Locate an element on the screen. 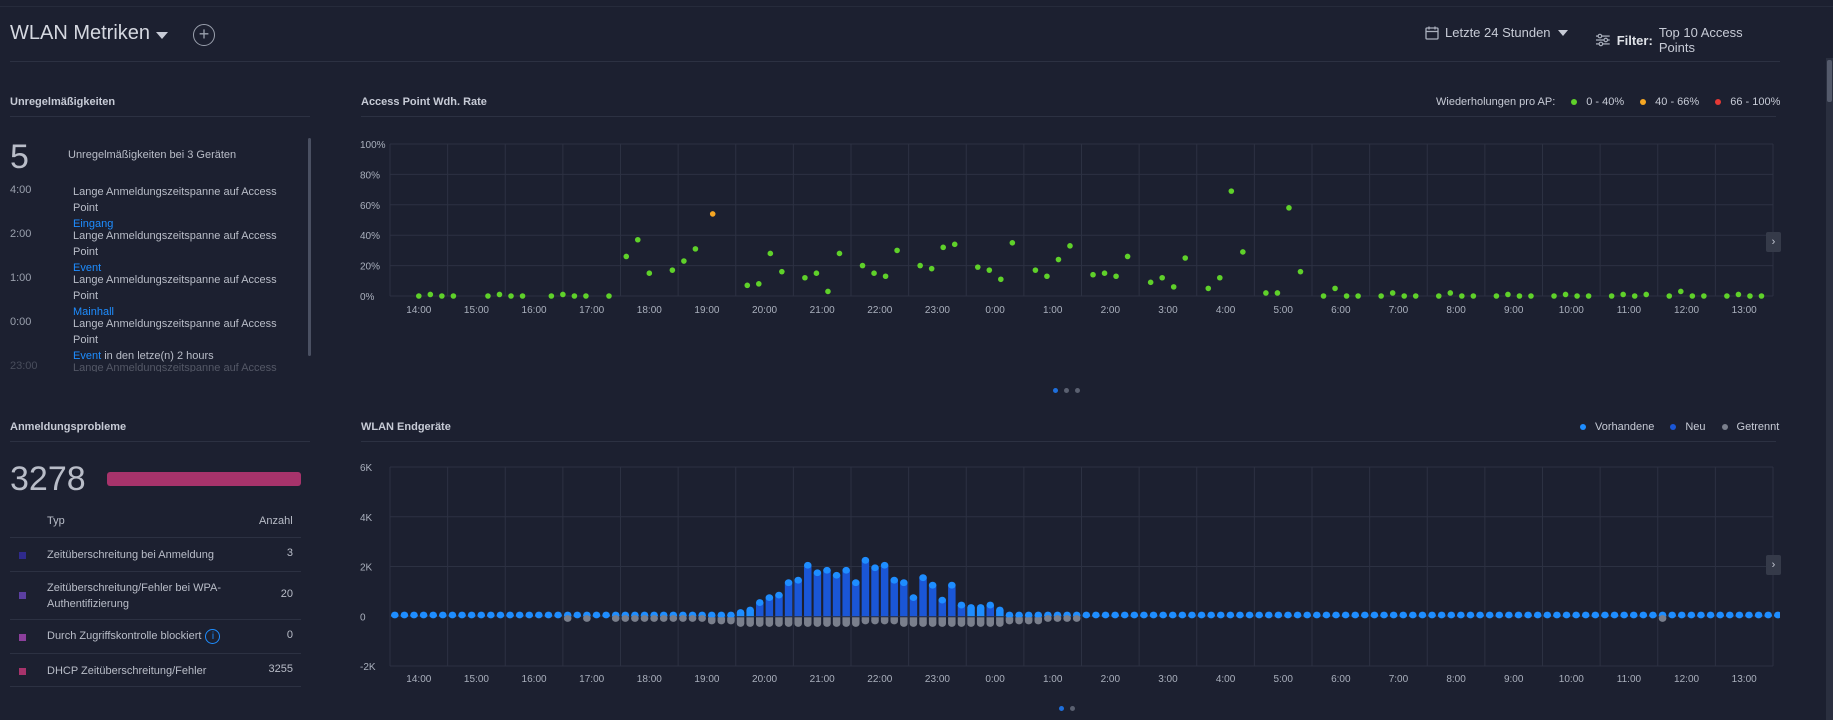 This screenshot has width=1833, height=720. anomaly-device-link: Eingang is located at coordinates (93, 224).